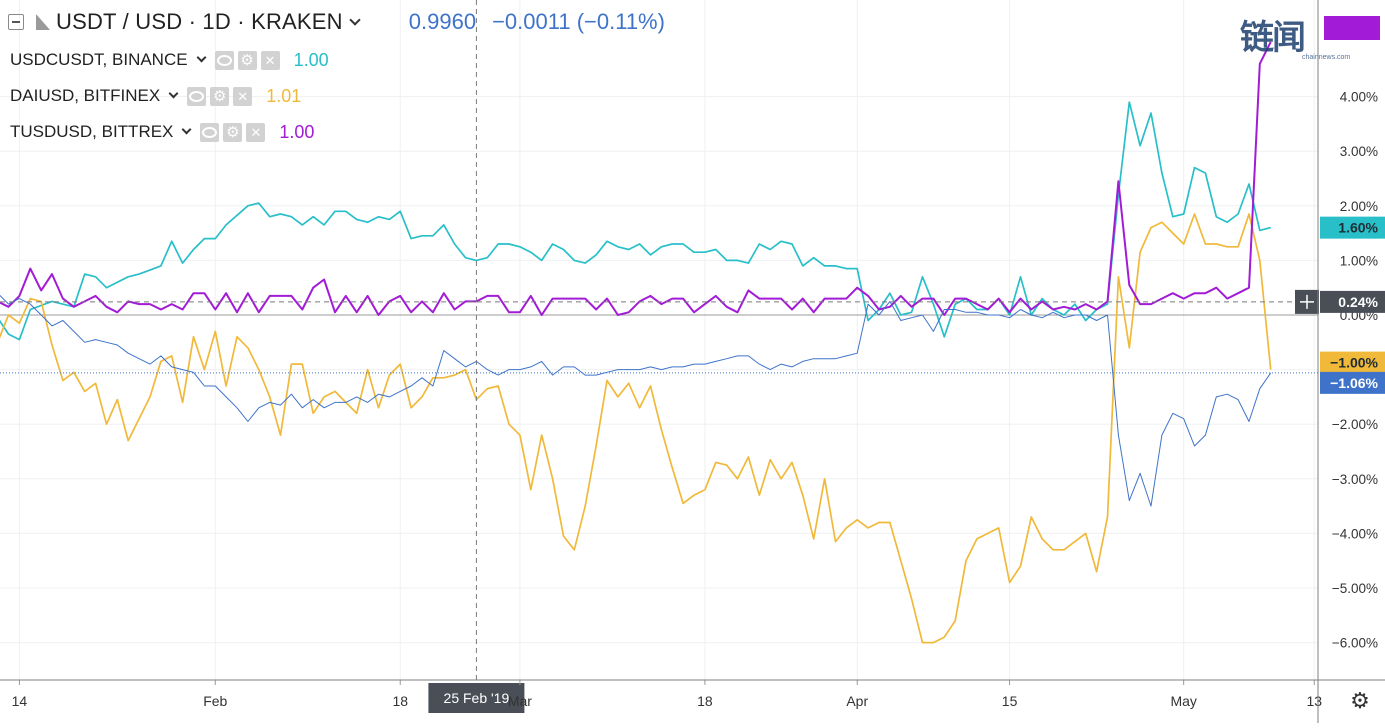 The width and height of the screenshot is (1385, 728). I want to click on x-tick-label: May, so click(1183, 701).